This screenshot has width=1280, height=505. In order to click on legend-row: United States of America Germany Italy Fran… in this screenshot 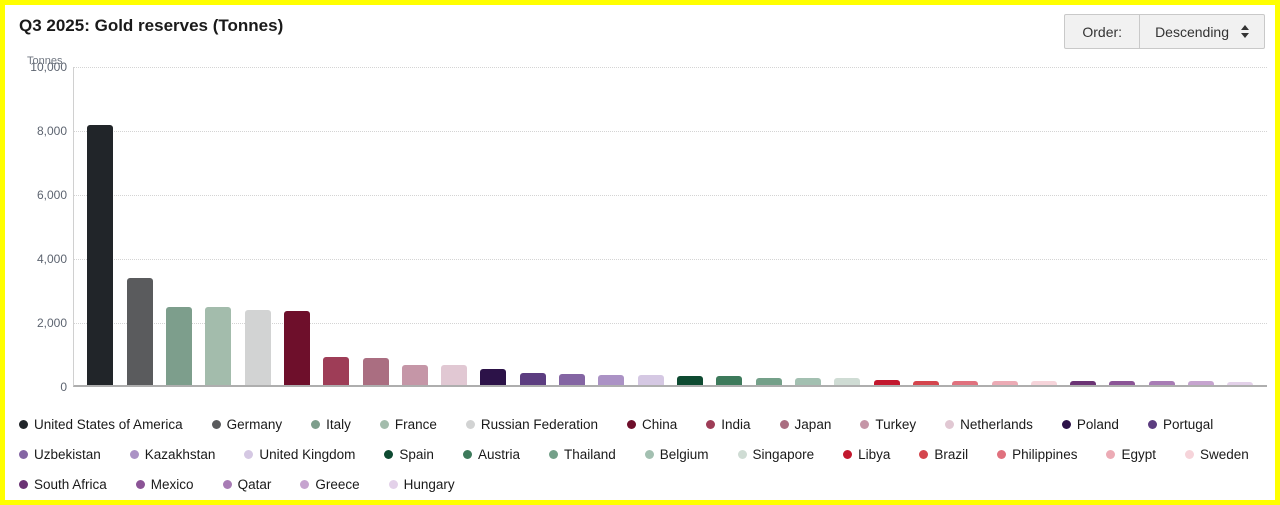, I will do `click(645, 424)`.